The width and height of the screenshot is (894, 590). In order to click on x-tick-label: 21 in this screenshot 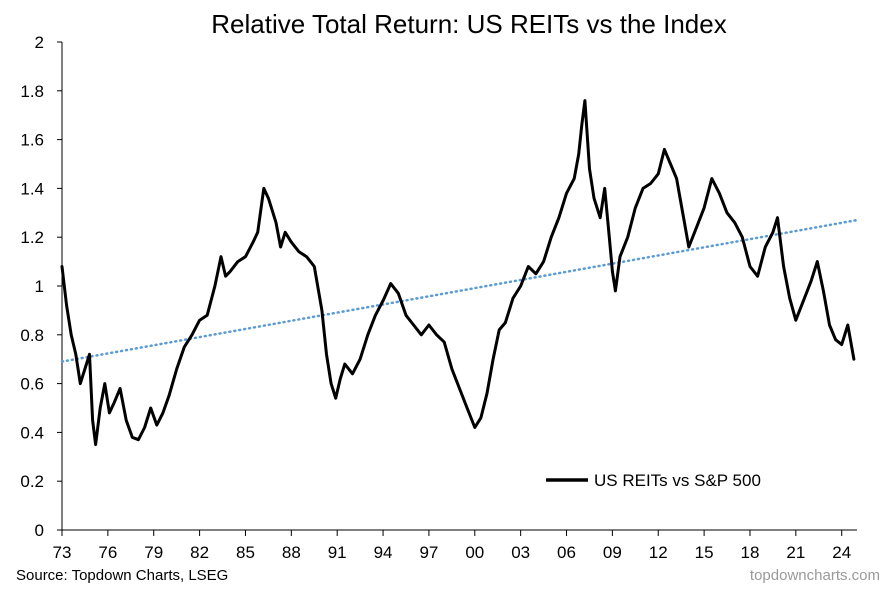, I will do `click(795, 552)`.